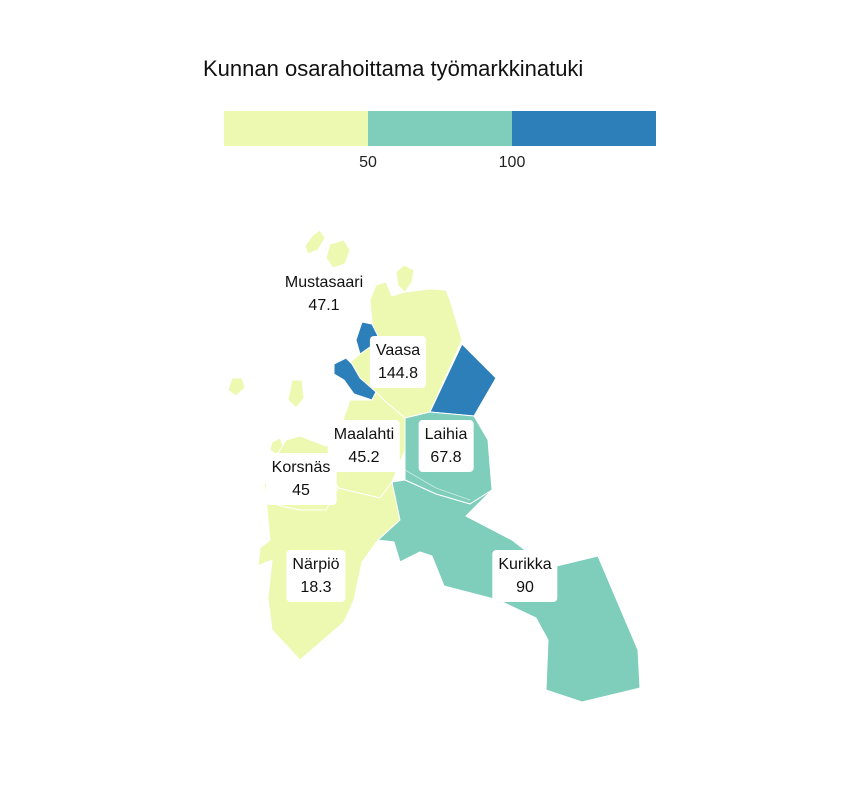  What do you see at coordinates (398, 350) in the screenshot?
I see `label-vaasa-name: Vaasa` at bounding box center [398, 350].